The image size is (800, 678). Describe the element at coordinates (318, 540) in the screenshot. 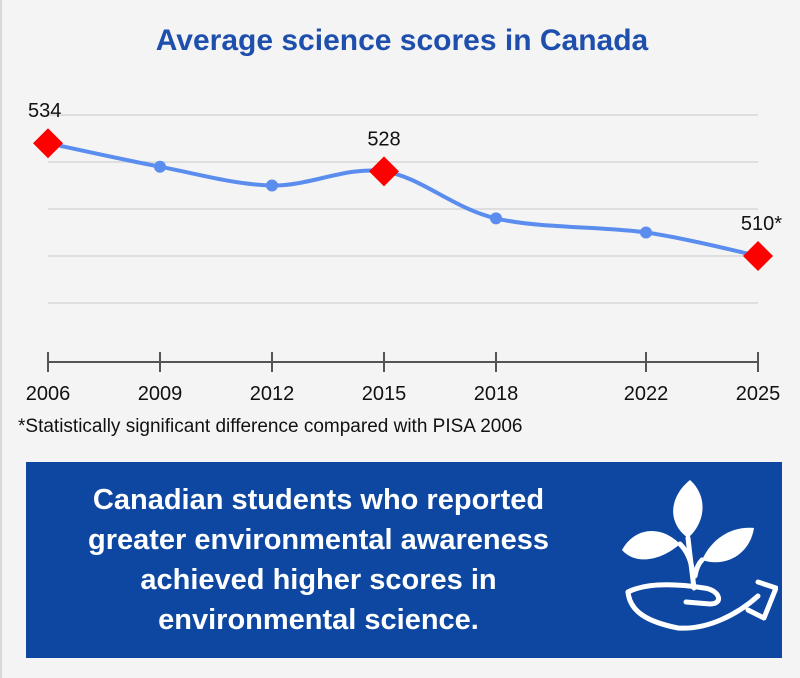

I see `callout-line-2: greater environmental awareness` at that location.